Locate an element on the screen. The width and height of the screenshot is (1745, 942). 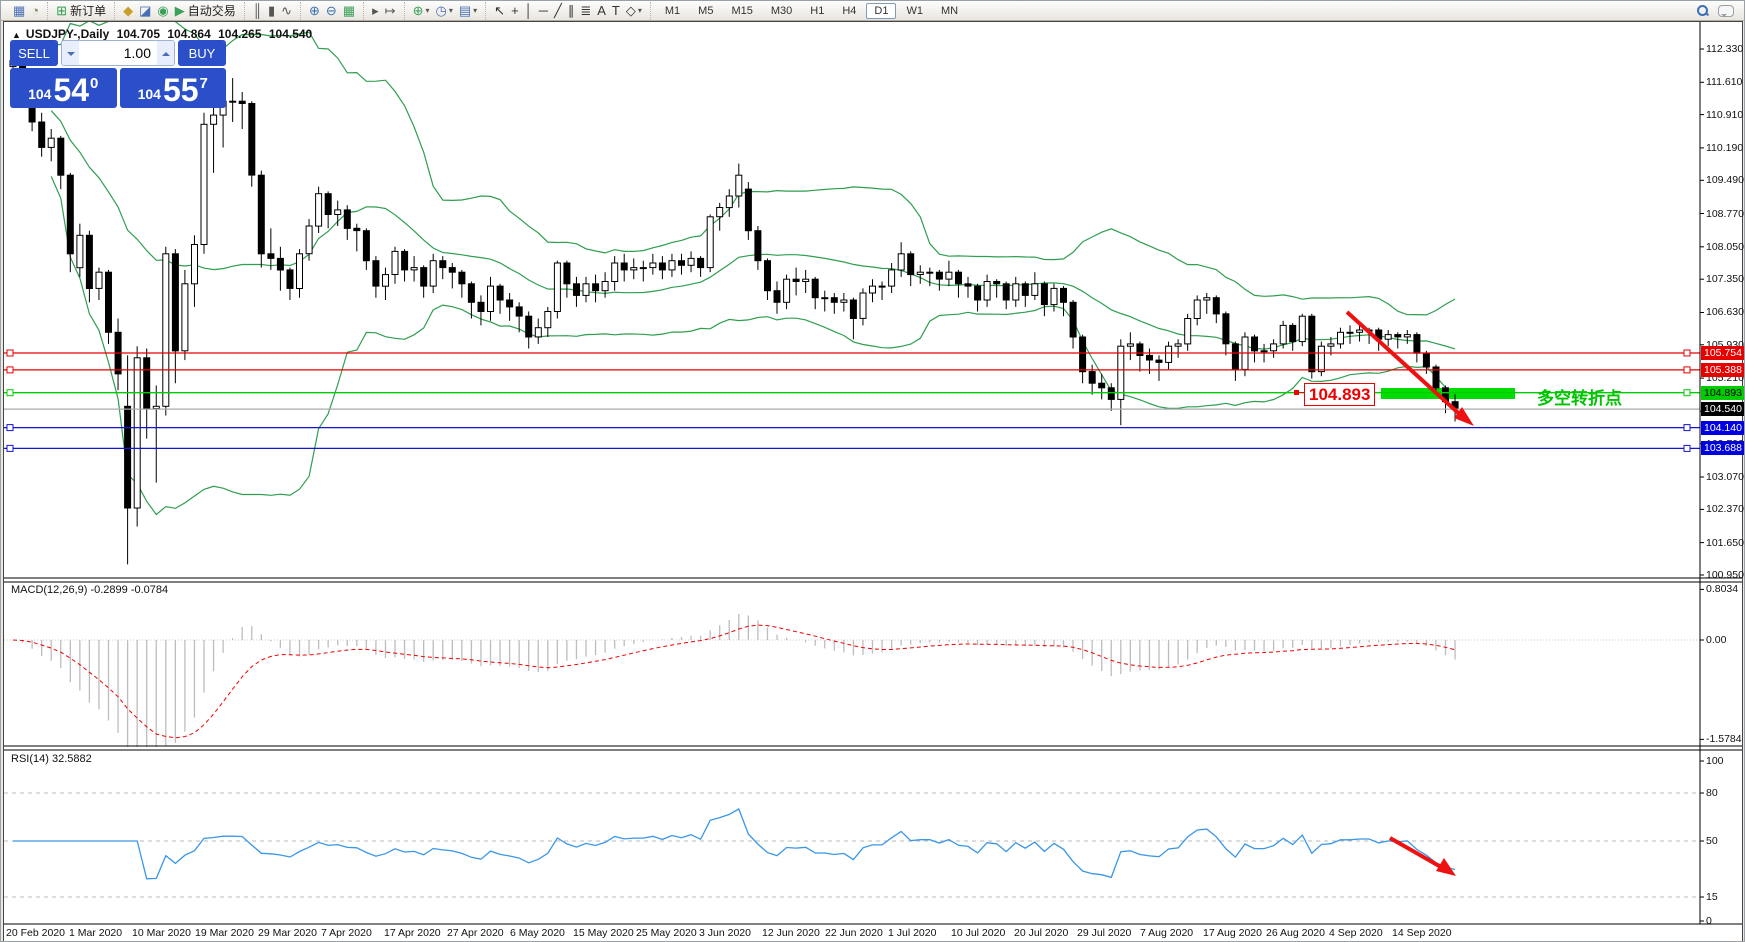
price-axis-tick: 109.490 is located at coordinates (1725, 180).